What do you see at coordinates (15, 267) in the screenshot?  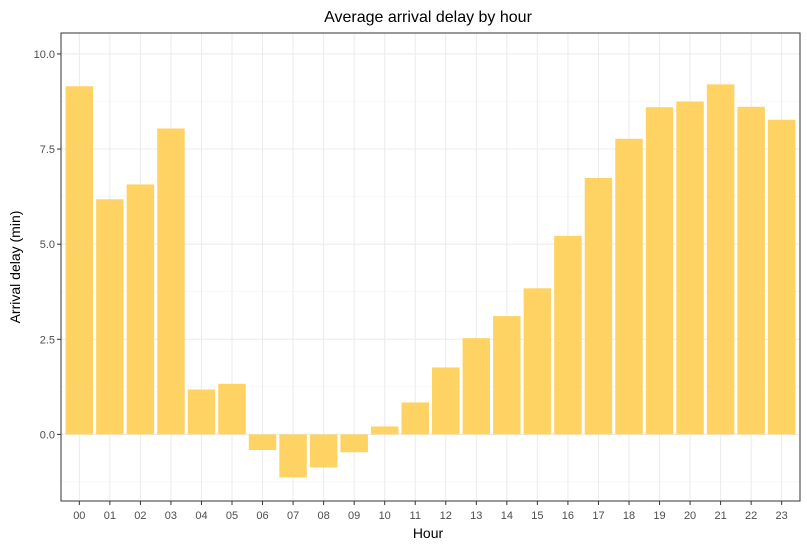 I see `y-axis-title: Arrival delay (min)` at bounding box center [15, 267].